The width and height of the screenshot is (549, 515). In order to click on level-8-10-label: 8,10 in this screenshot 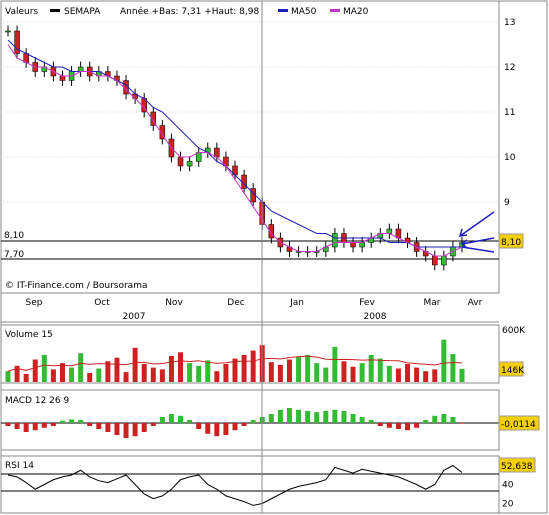, I will do `click(14, 236)`.